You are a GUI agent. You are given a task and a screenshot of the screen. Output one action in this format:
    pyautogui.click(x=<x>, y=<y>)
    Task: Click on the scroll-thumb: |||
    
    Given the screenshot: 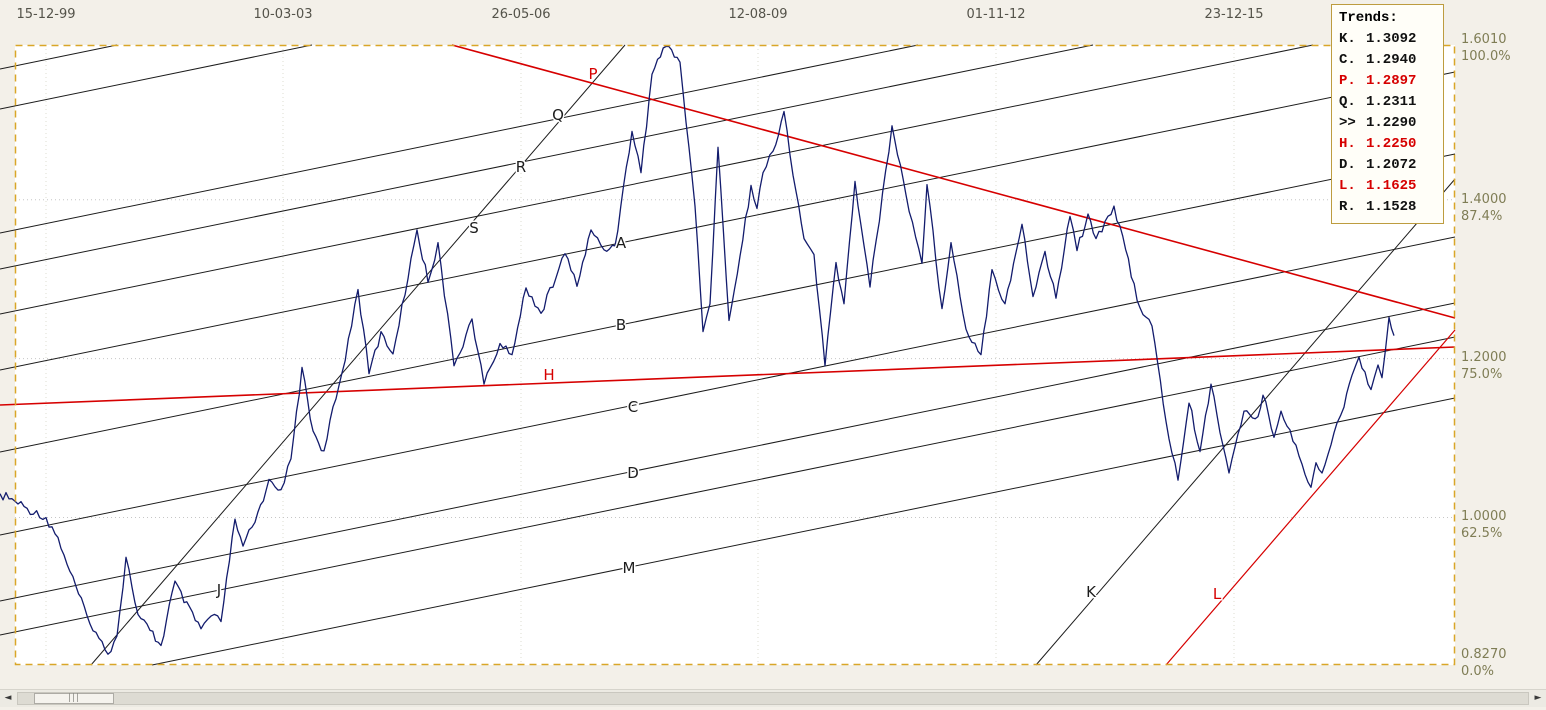 What is the action you would take?
    pyautogui.click(x=74, y=698)
    